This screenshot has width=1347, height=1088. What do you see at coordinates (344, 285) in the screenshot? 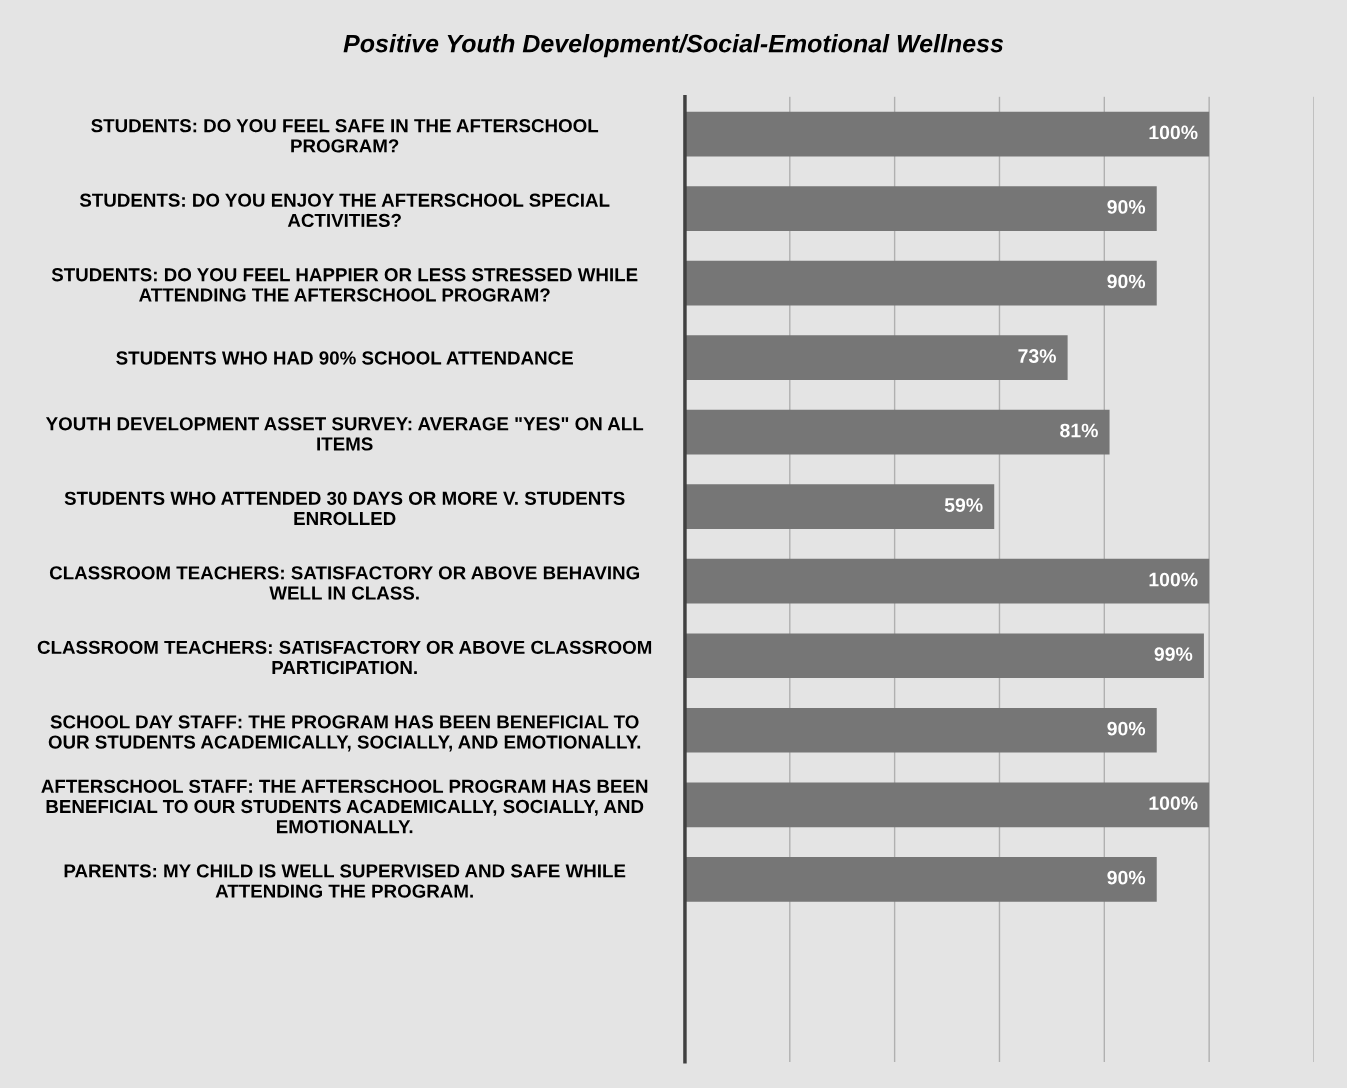
I see `y-tick-label: STUDENTS: DO YOU FEEL HAPPIER OR LESS STRESSED WHILE ATTENDING THE AFTERSCHOOL PROGRAM?` at bounding box center [344, 285].